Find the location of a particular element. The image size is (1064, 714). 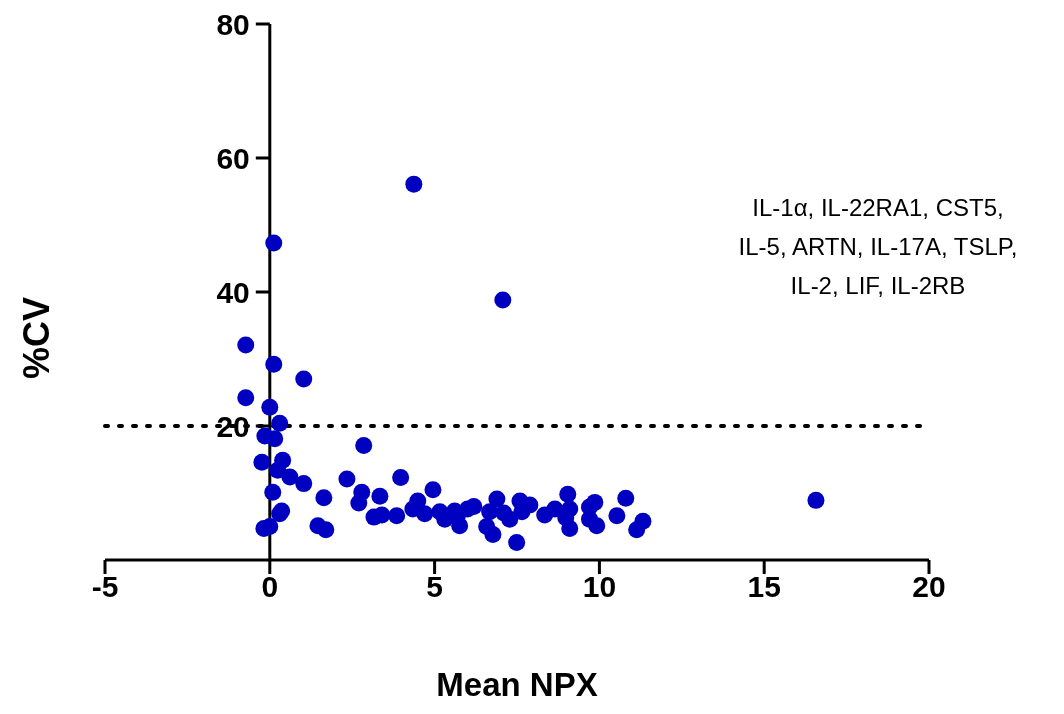

y-tick-label: 80 is located at coordinates (233, 24).